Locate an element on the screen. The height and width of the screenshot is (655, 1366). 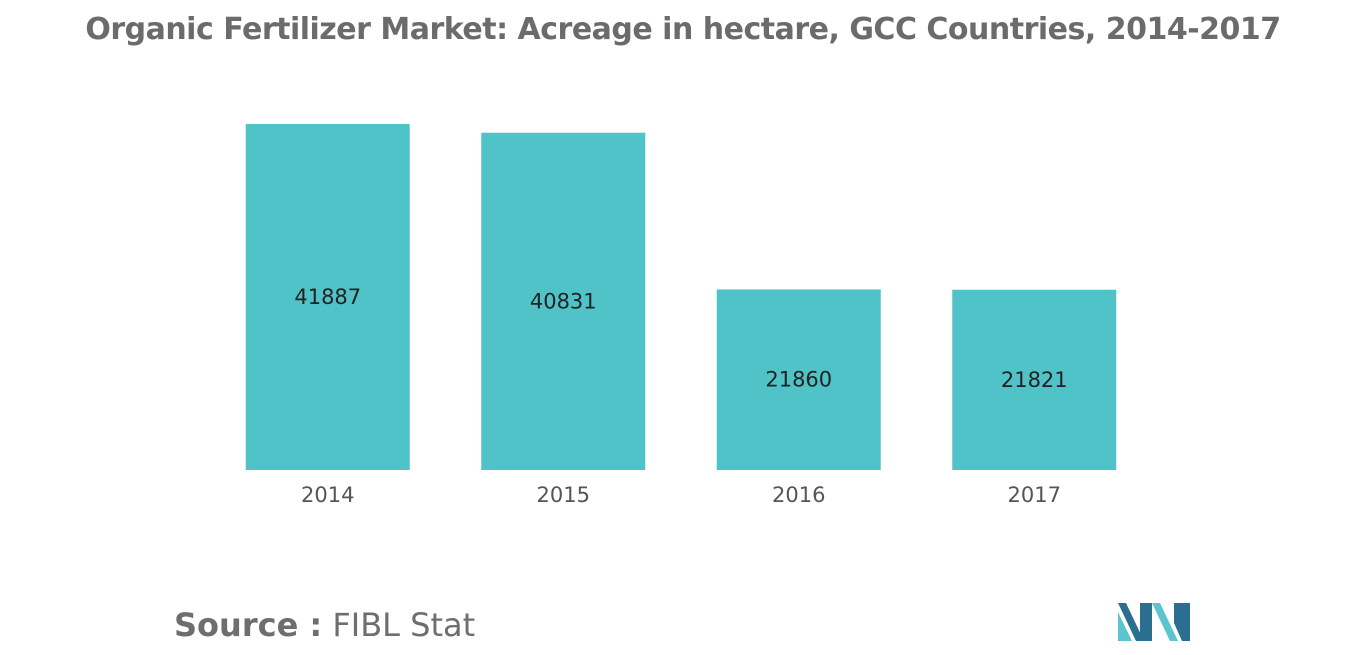
bar-2017 is located at coordinates (1034, 379).